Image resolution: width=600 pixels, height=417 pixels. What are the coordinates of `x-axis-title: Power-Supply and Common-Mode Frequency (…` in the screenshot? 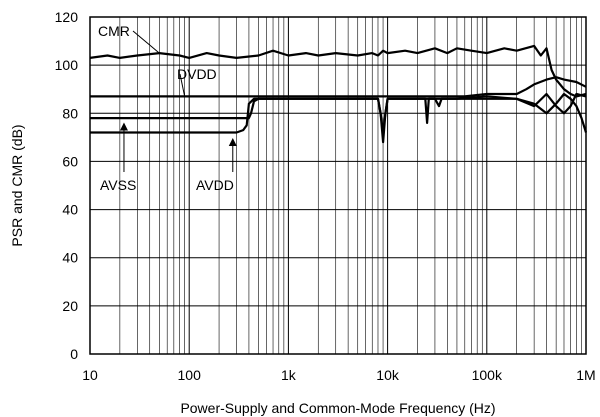 It's located at (337, 408).